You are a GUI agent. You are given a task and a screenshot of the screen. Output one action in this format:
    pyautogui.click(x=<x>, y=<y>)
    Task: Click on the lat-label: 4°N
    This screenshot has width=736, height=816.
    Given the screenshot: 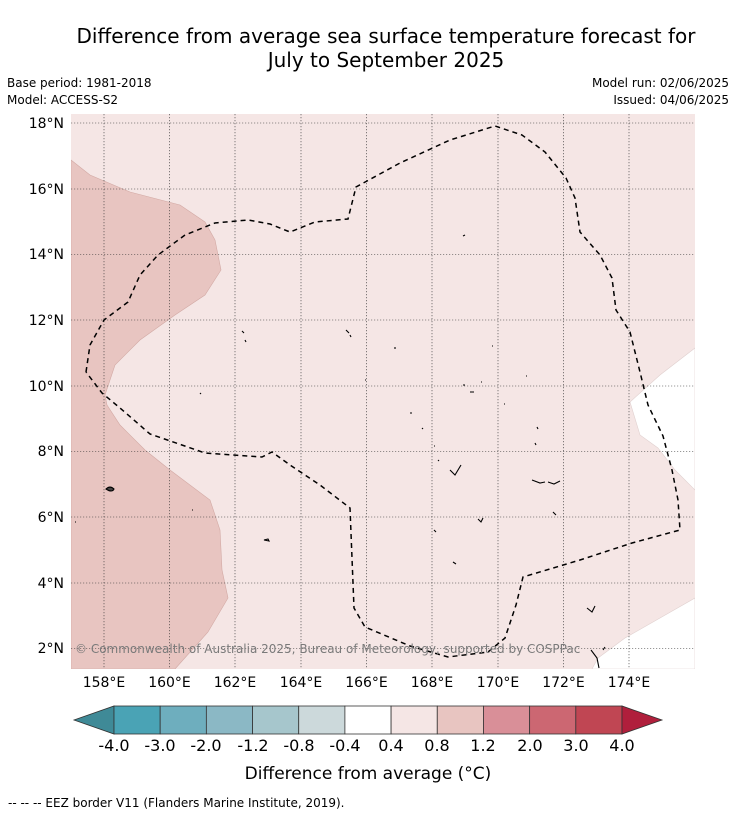 What is the action you would take?
    pyautogui.click(x=51, y=584)
    